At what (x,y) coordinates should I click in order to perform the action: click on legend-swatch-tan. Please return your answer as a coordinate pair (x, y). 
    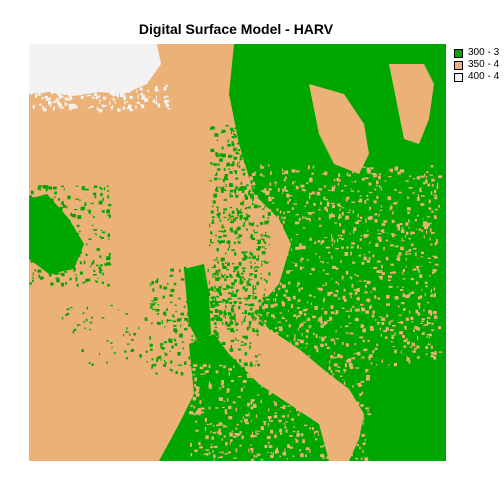
    Looking at the image, I should click on (458, 65).